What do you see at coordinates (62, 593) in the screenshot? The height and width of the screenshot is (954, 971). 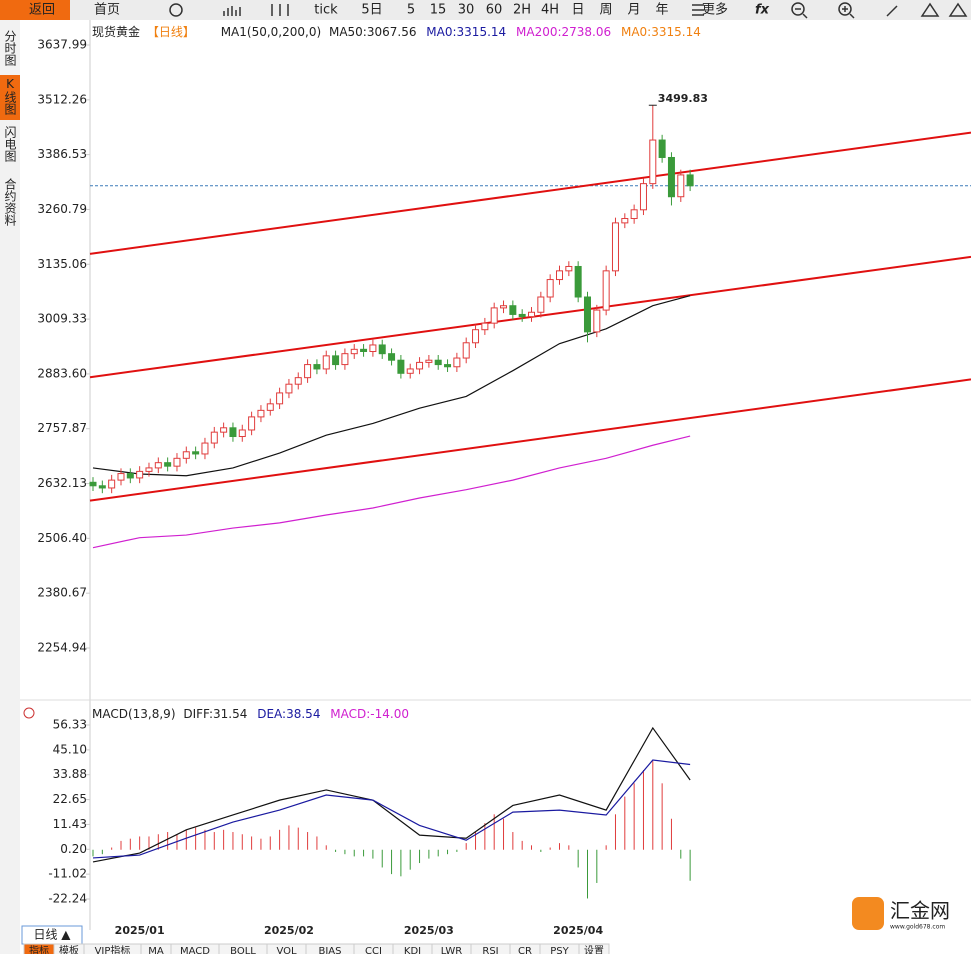 I see `y-tick-label: 2380.67` at bounding box center [62, 593].